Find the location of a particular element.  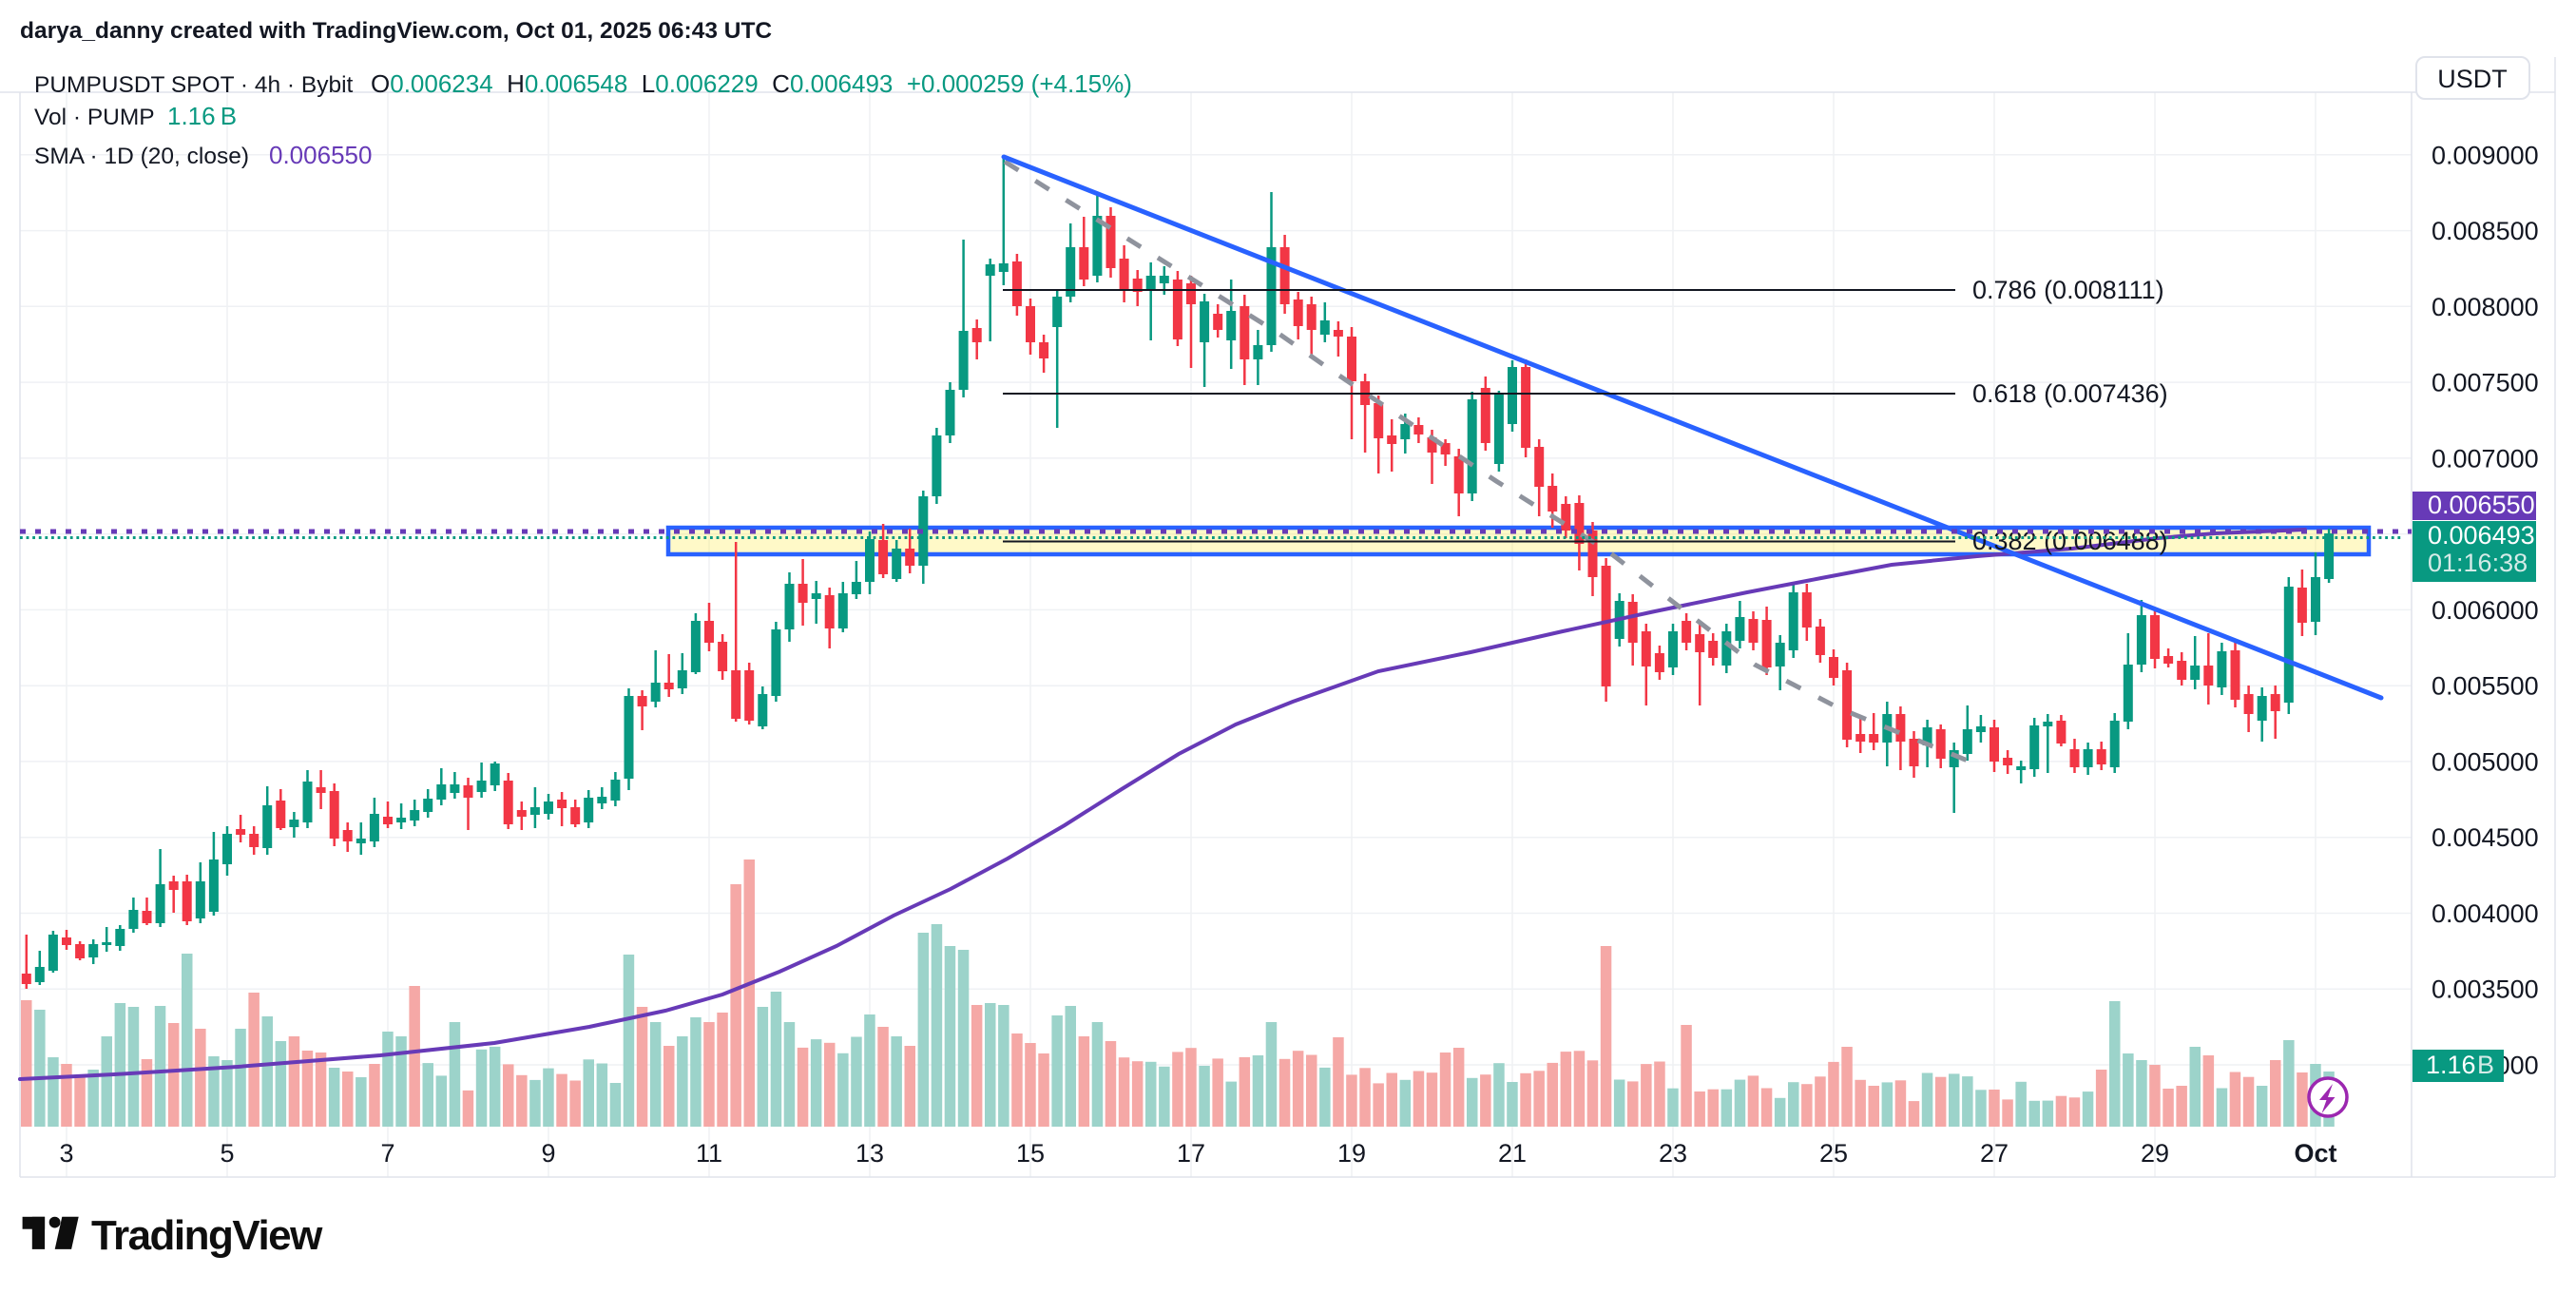

svg-text: 13 is located at coordinates (869, 1153).